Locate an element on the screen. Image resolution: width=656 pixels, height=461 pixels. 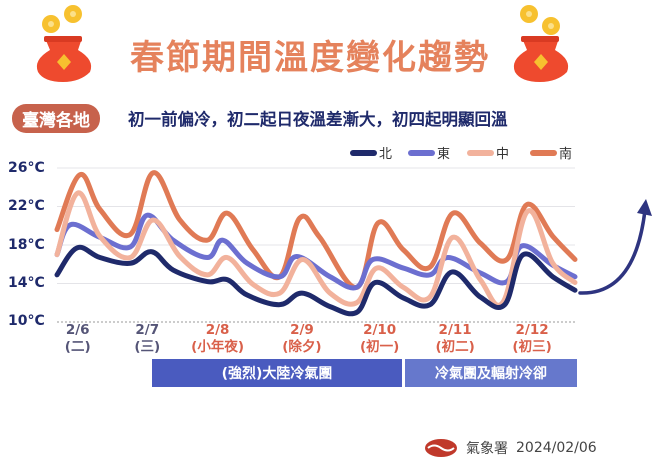
lucky-bag-icon-left is located at coordinates (64, 43).